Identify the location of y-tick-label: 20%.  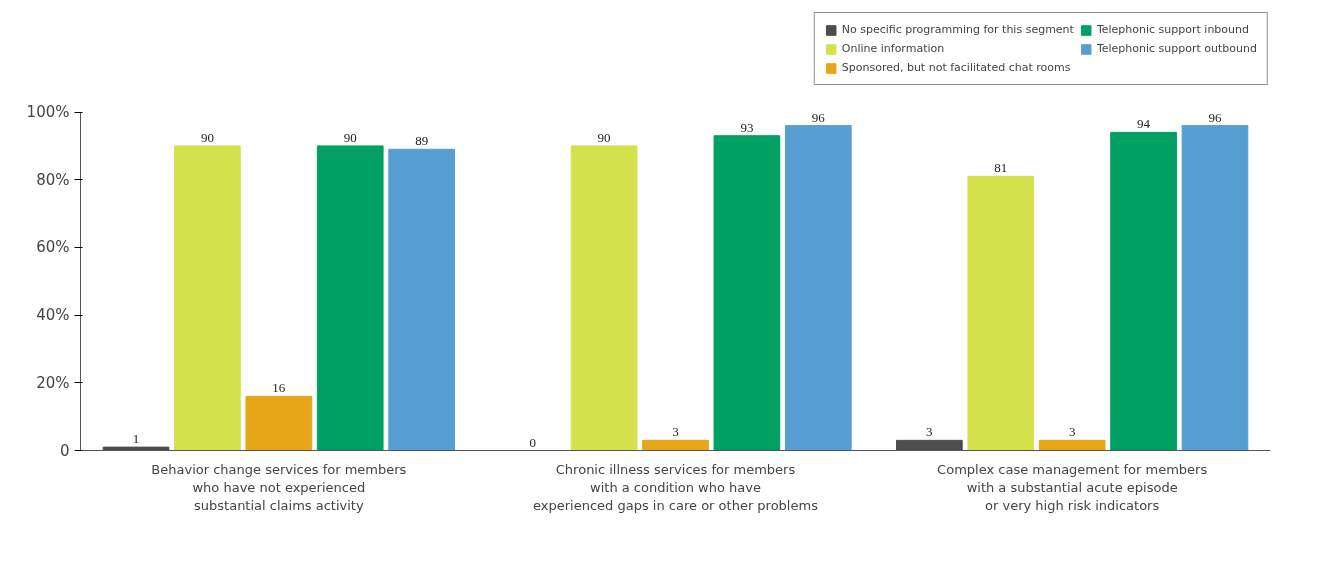
(53, 382).